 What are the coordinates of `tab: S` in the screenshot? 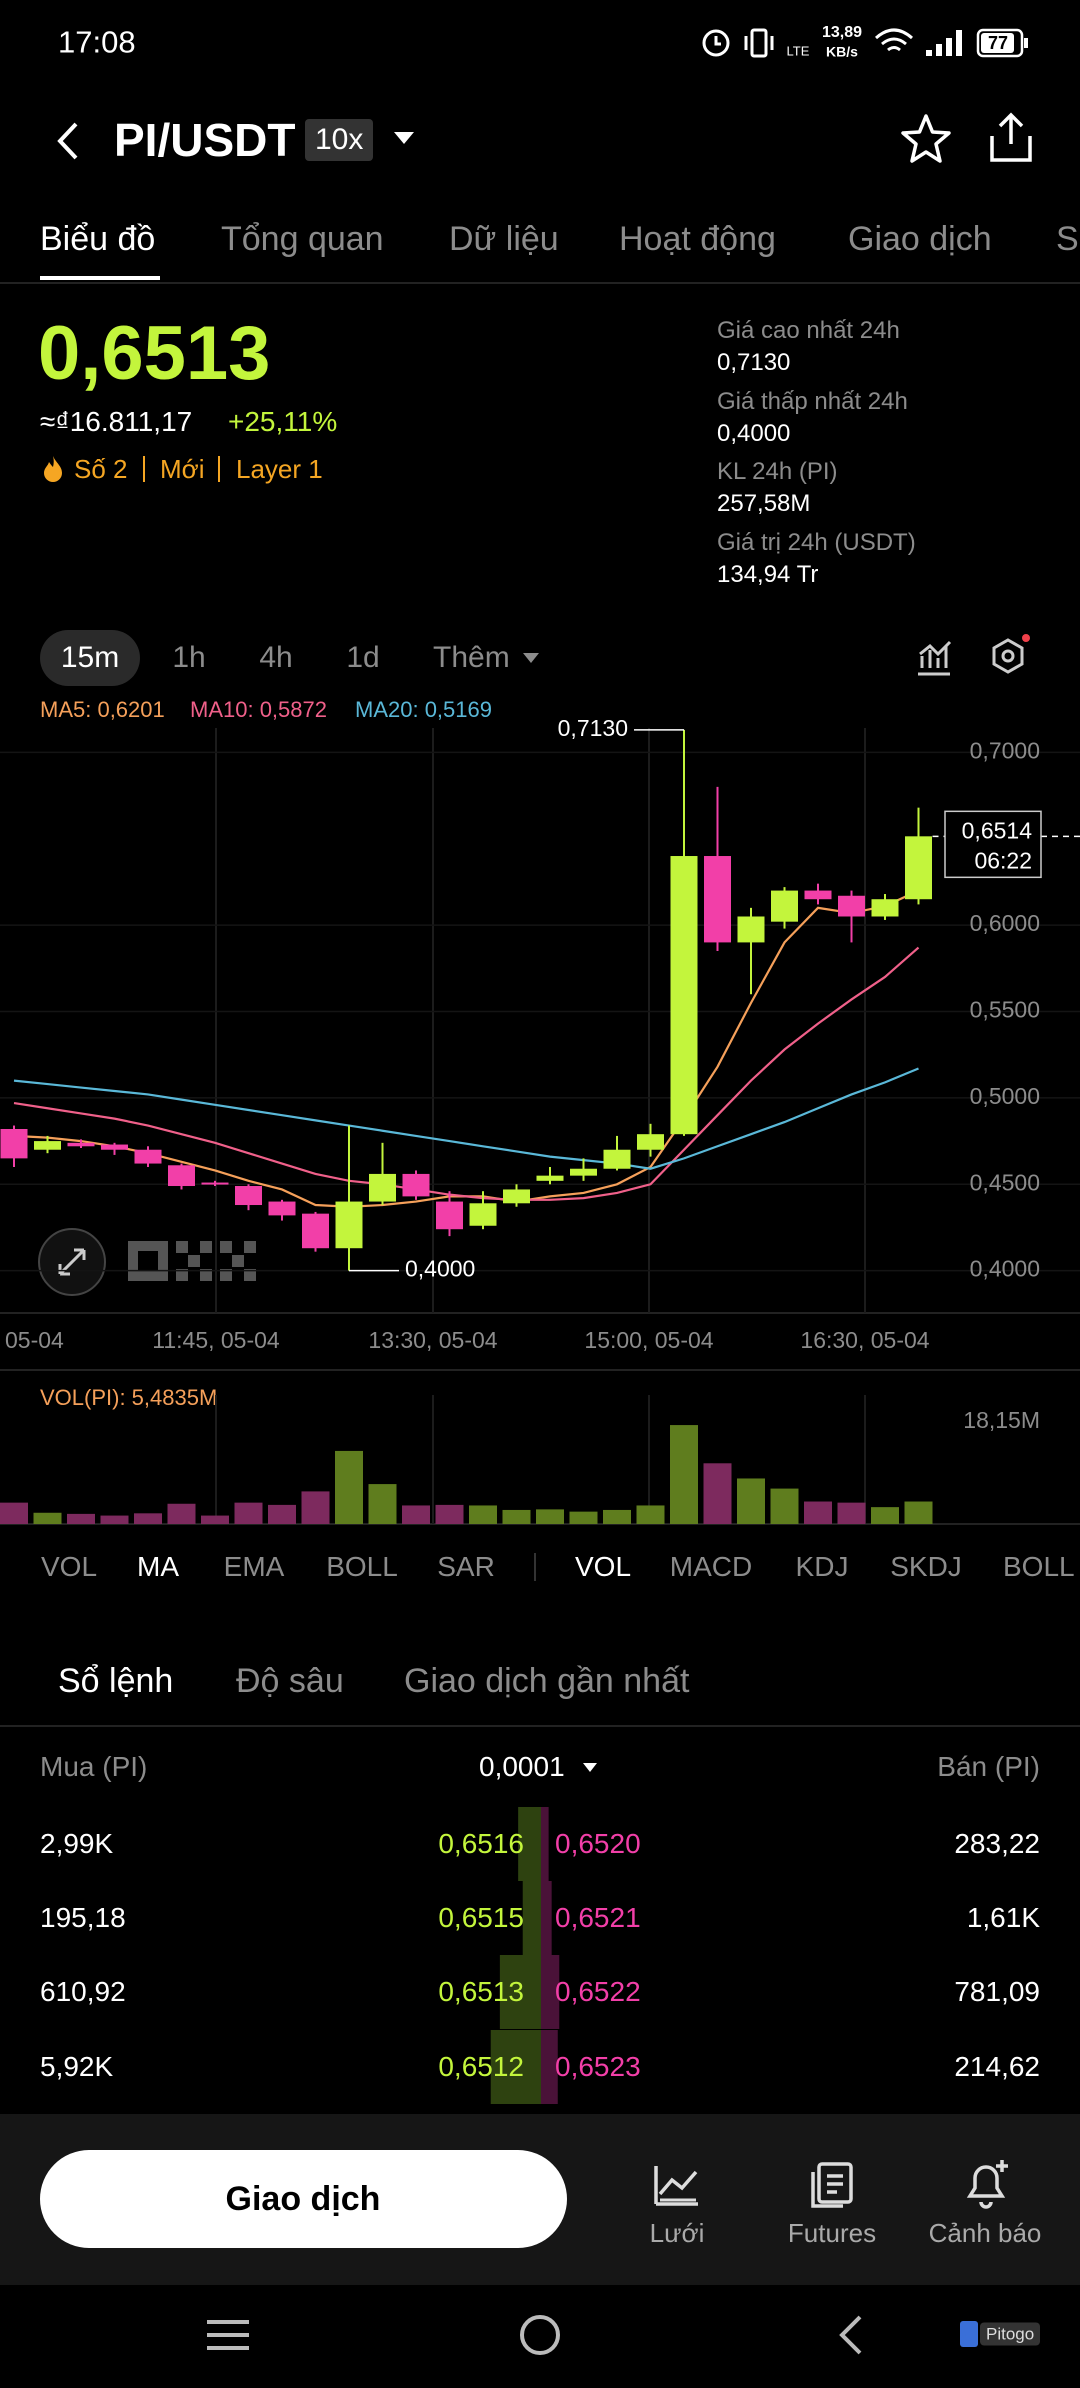 It's located at (1067, 239).